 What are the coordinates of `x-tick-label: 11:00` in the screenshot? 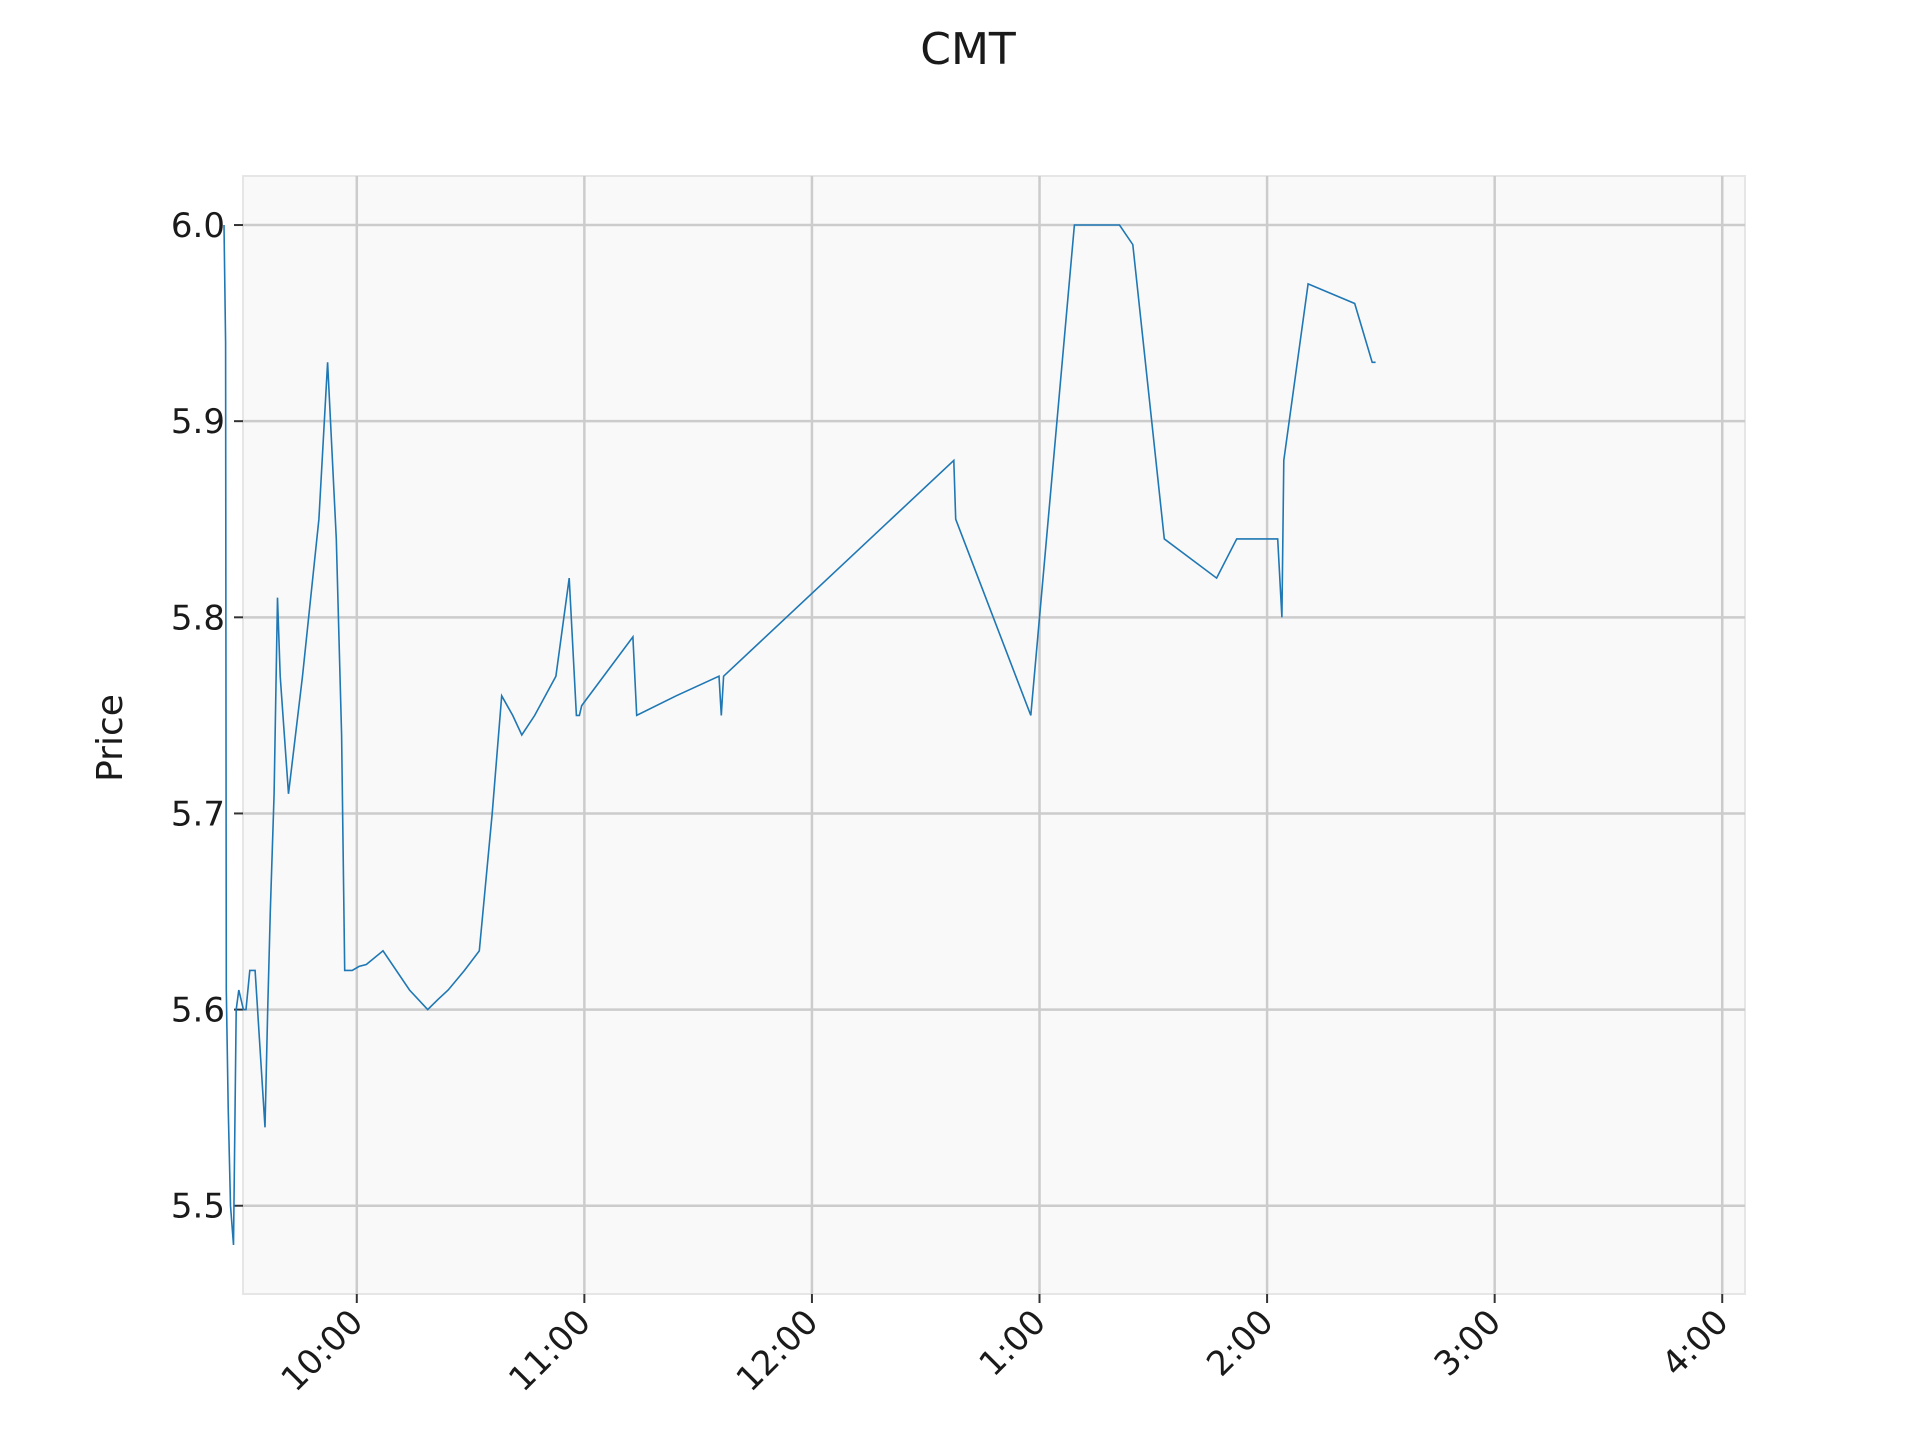 It's located at (550, 1351).